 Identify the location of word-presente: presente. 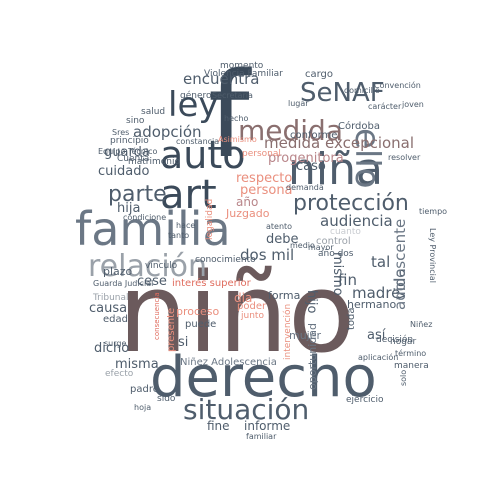
(171, 329).